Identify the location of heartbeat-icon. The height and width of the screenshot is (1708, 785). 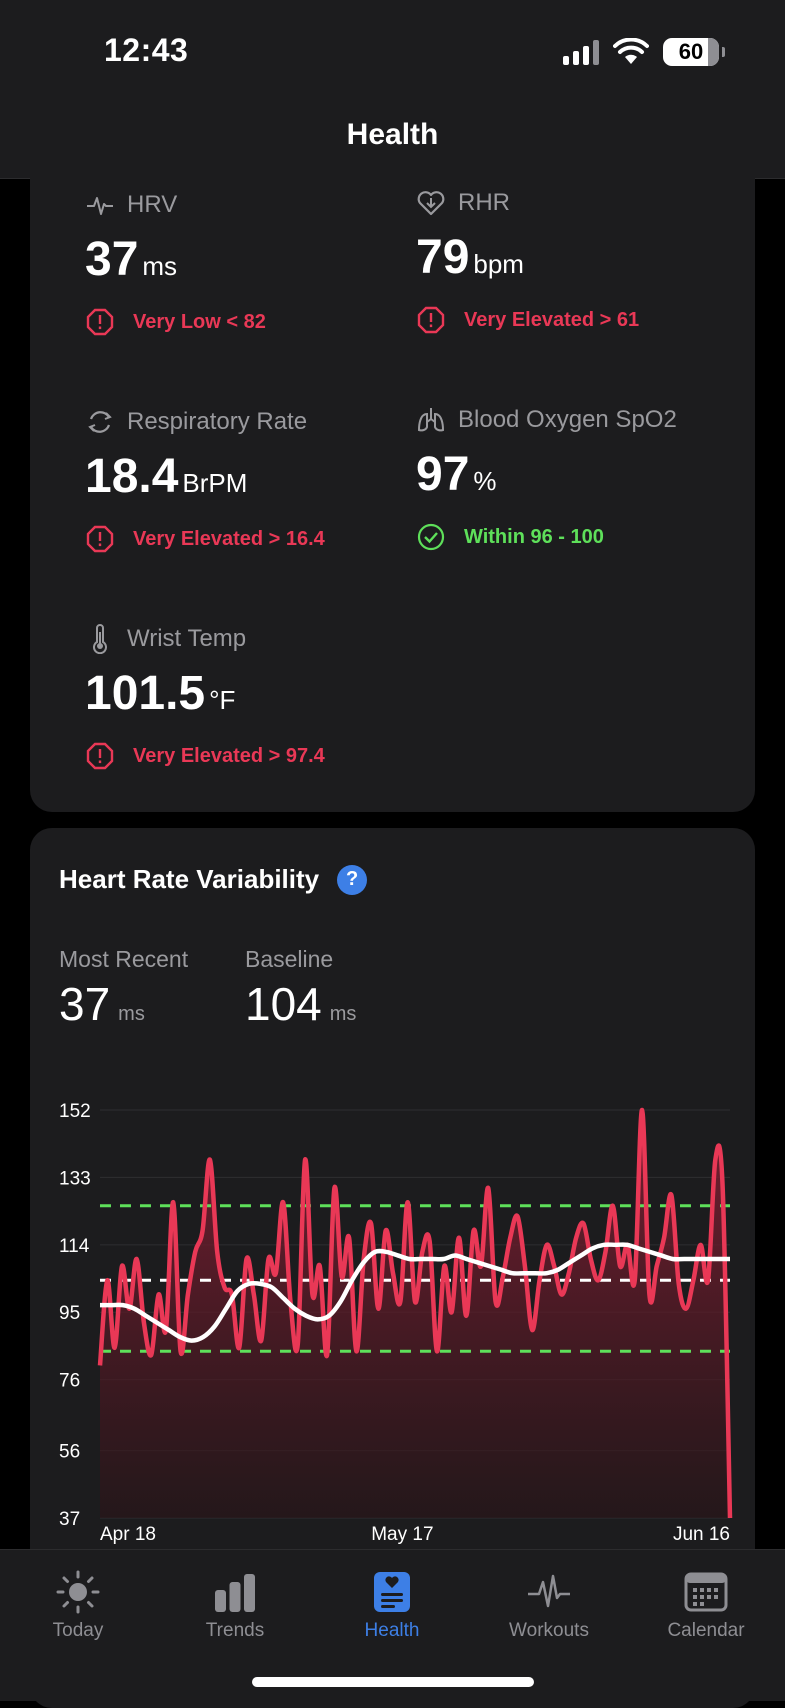
(100, 206).